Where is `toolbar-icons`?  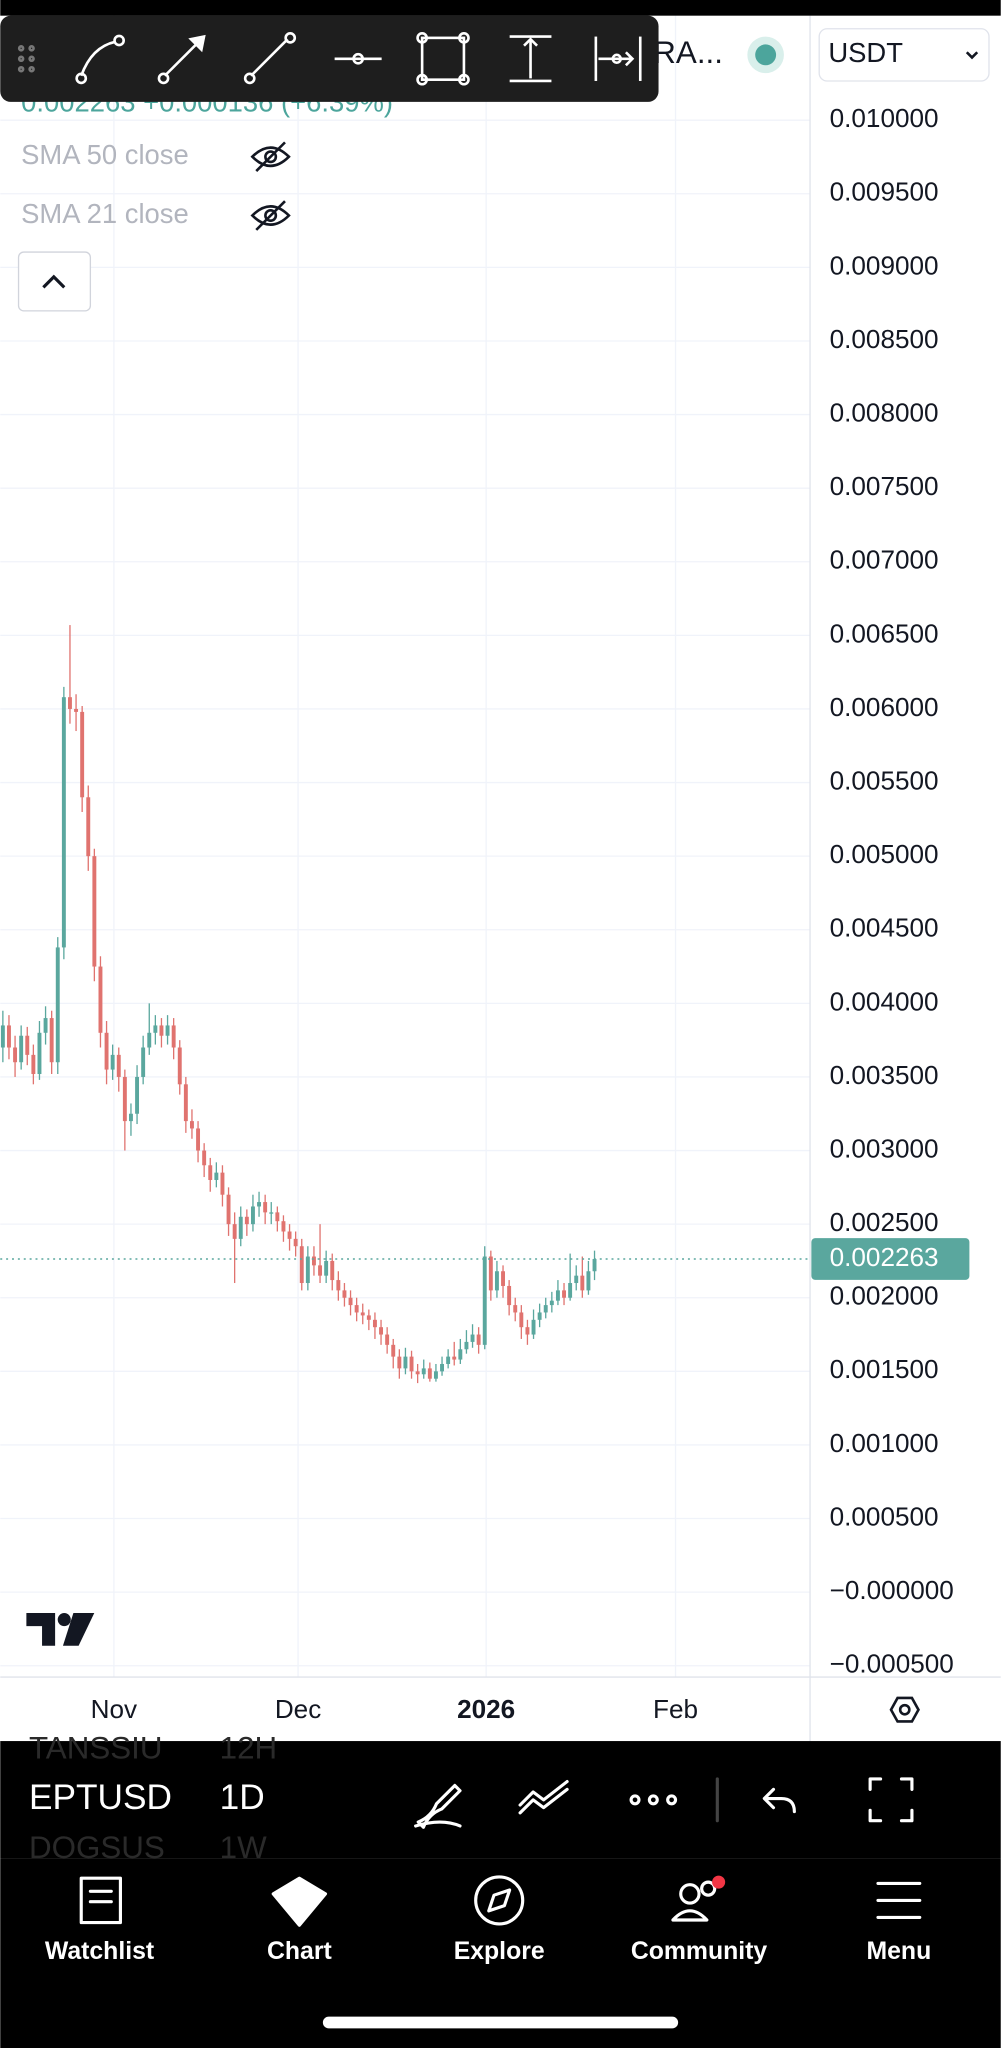 toolbar-icons is located at coordinates (329, 59).